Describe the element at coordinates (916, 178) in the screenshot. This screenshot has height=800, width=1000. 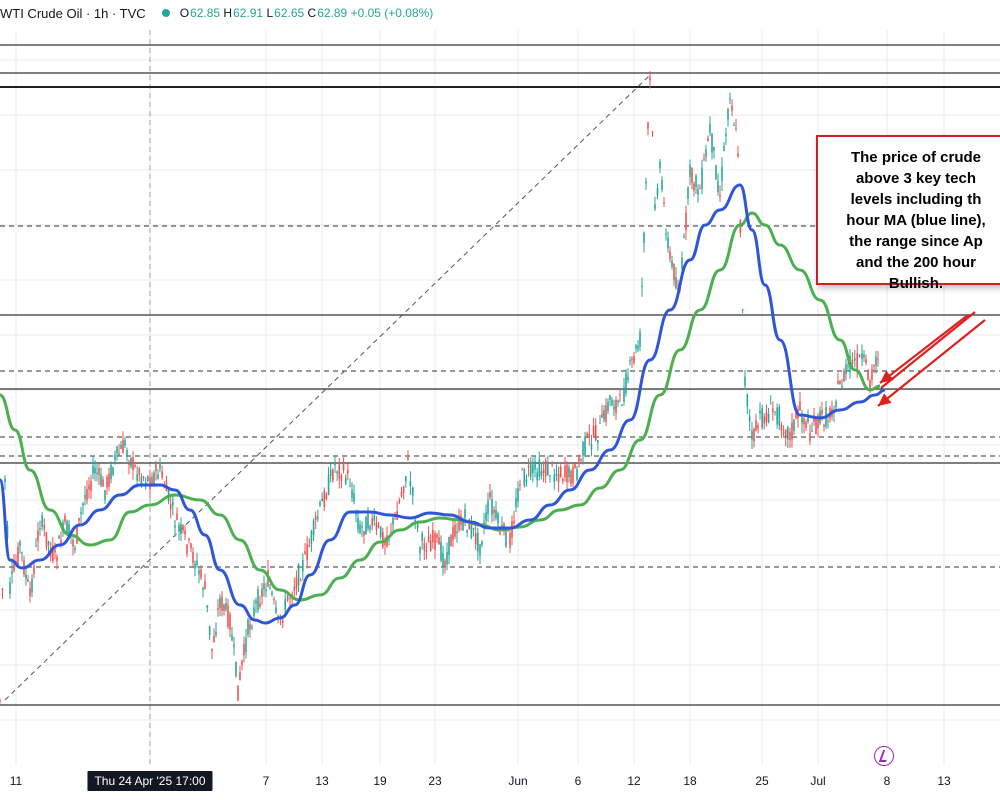
I see `annotation-line-2: above 3 key tech` at that location.